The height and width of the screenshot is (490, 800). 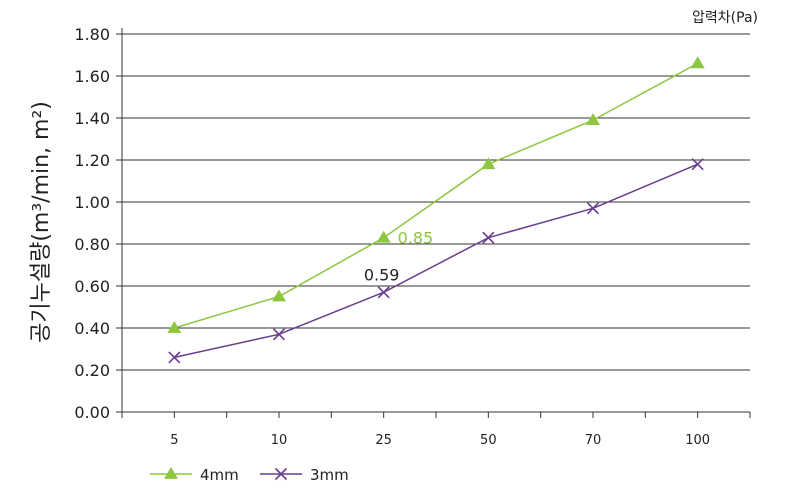 What do you see at coordinates (92, 160) in the screenshot?
I see `y-tick-label: 1.20` at bounding box center [92, 160].